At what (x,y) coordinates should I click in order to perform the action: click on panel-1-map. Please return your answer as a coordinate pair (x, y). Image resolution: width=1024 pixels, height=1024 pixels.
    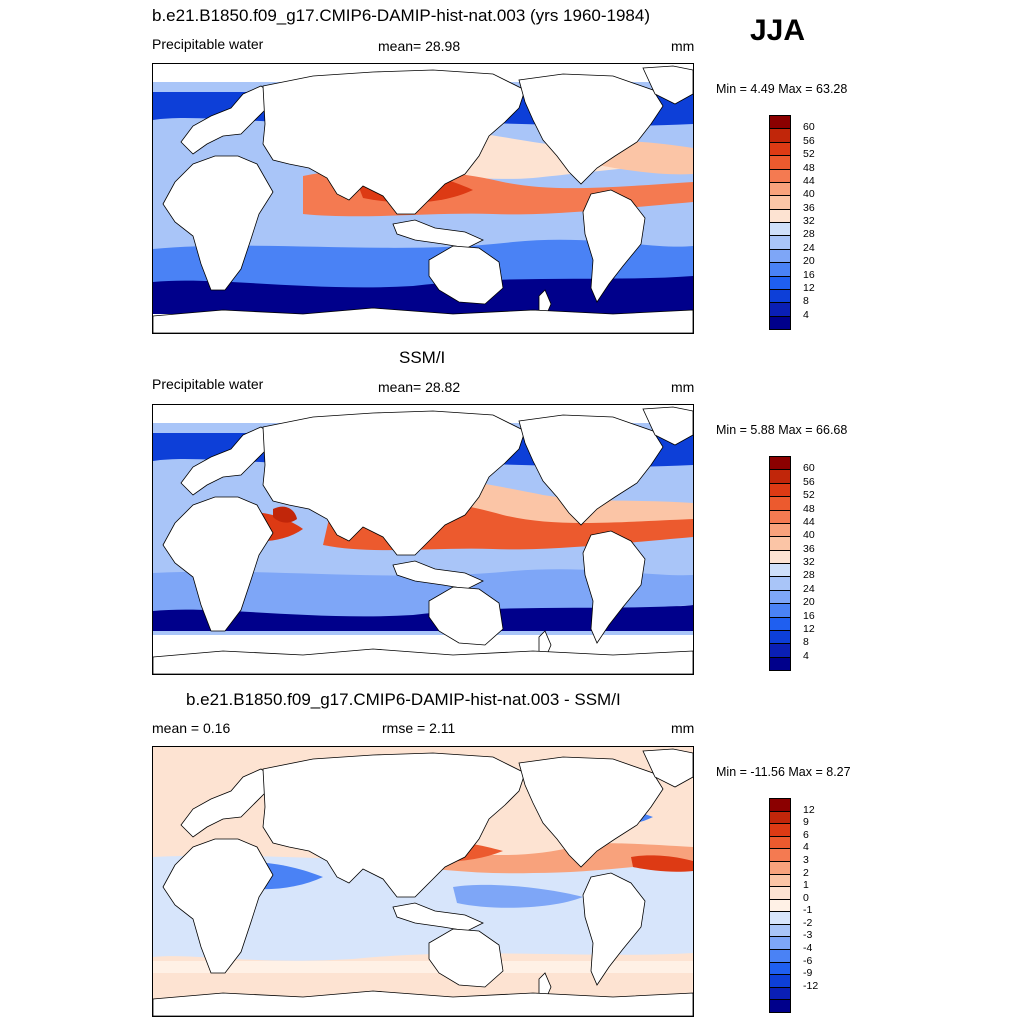
    Looking at the image, I should click on (423, 198).